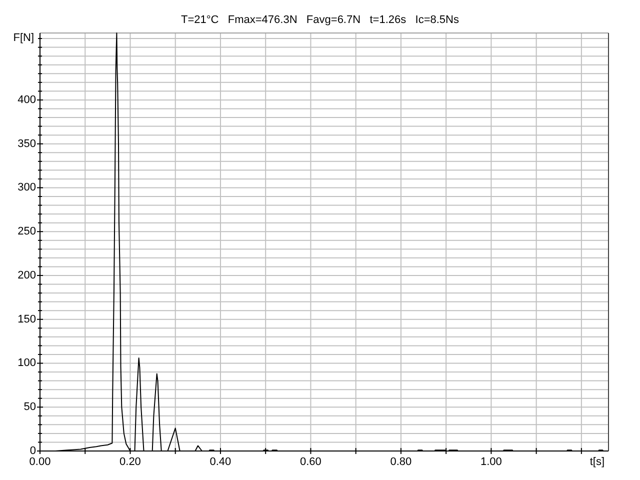 Image resolution: width=640 pixels, height=480 pixels. What do you see at coordinates (40, 462) in the screenshot?
I see `x-tick-label: 0.00` at bounding box center [40, 462].